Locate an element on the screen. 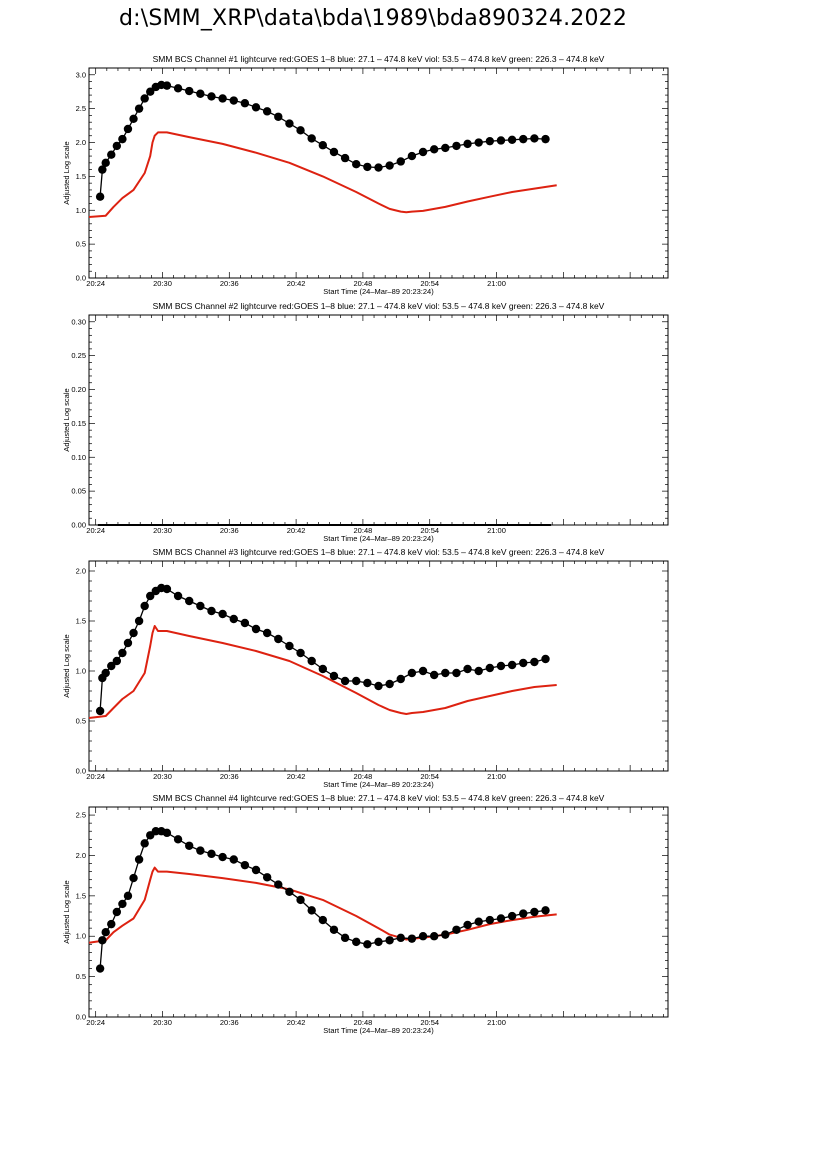 This screenshot has height=1169, width=826. x-axis-label: Start Time (24–Mar–89 20:23:24) is located at coordinates (378, 1030).